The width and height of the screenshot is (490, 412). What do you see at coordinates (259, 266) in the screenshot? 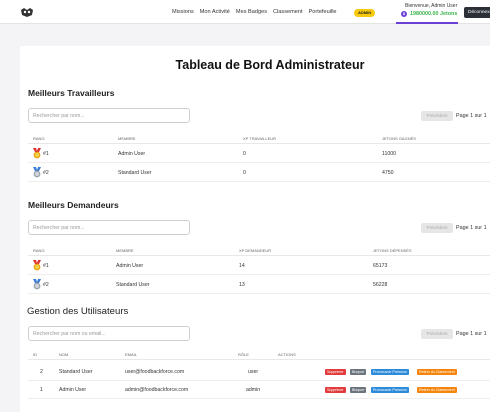
I see `table-row: #1 Admin User 14 65173` at bounding box center [259, 266].